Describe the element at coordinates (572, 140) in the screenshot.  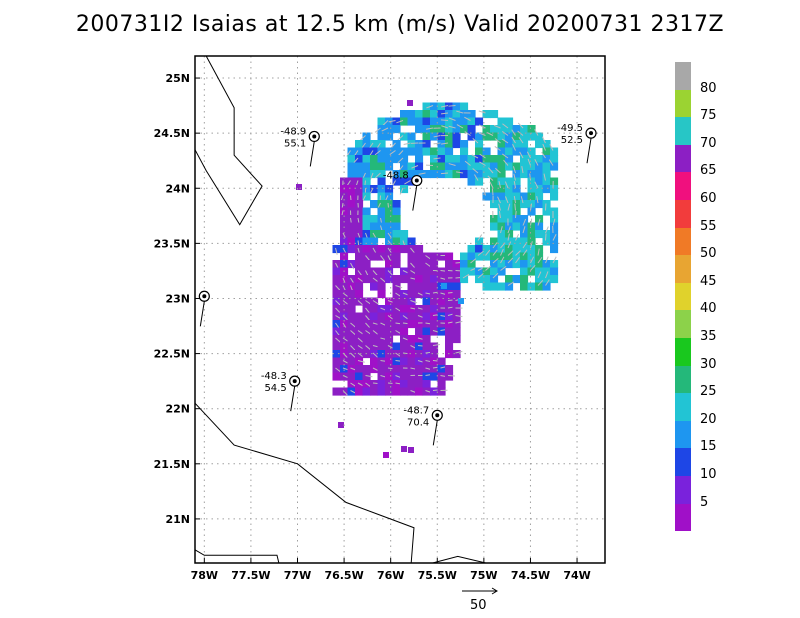
I see `station-value-bottom: 52.5` at that location.